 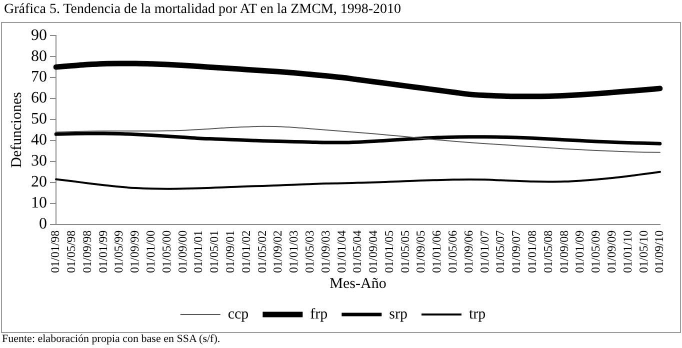 What do you see at coordinates (293, 252) in the screenshot?
I see `x-tick-label: 01/01/03` at bounding box center [293, 252].